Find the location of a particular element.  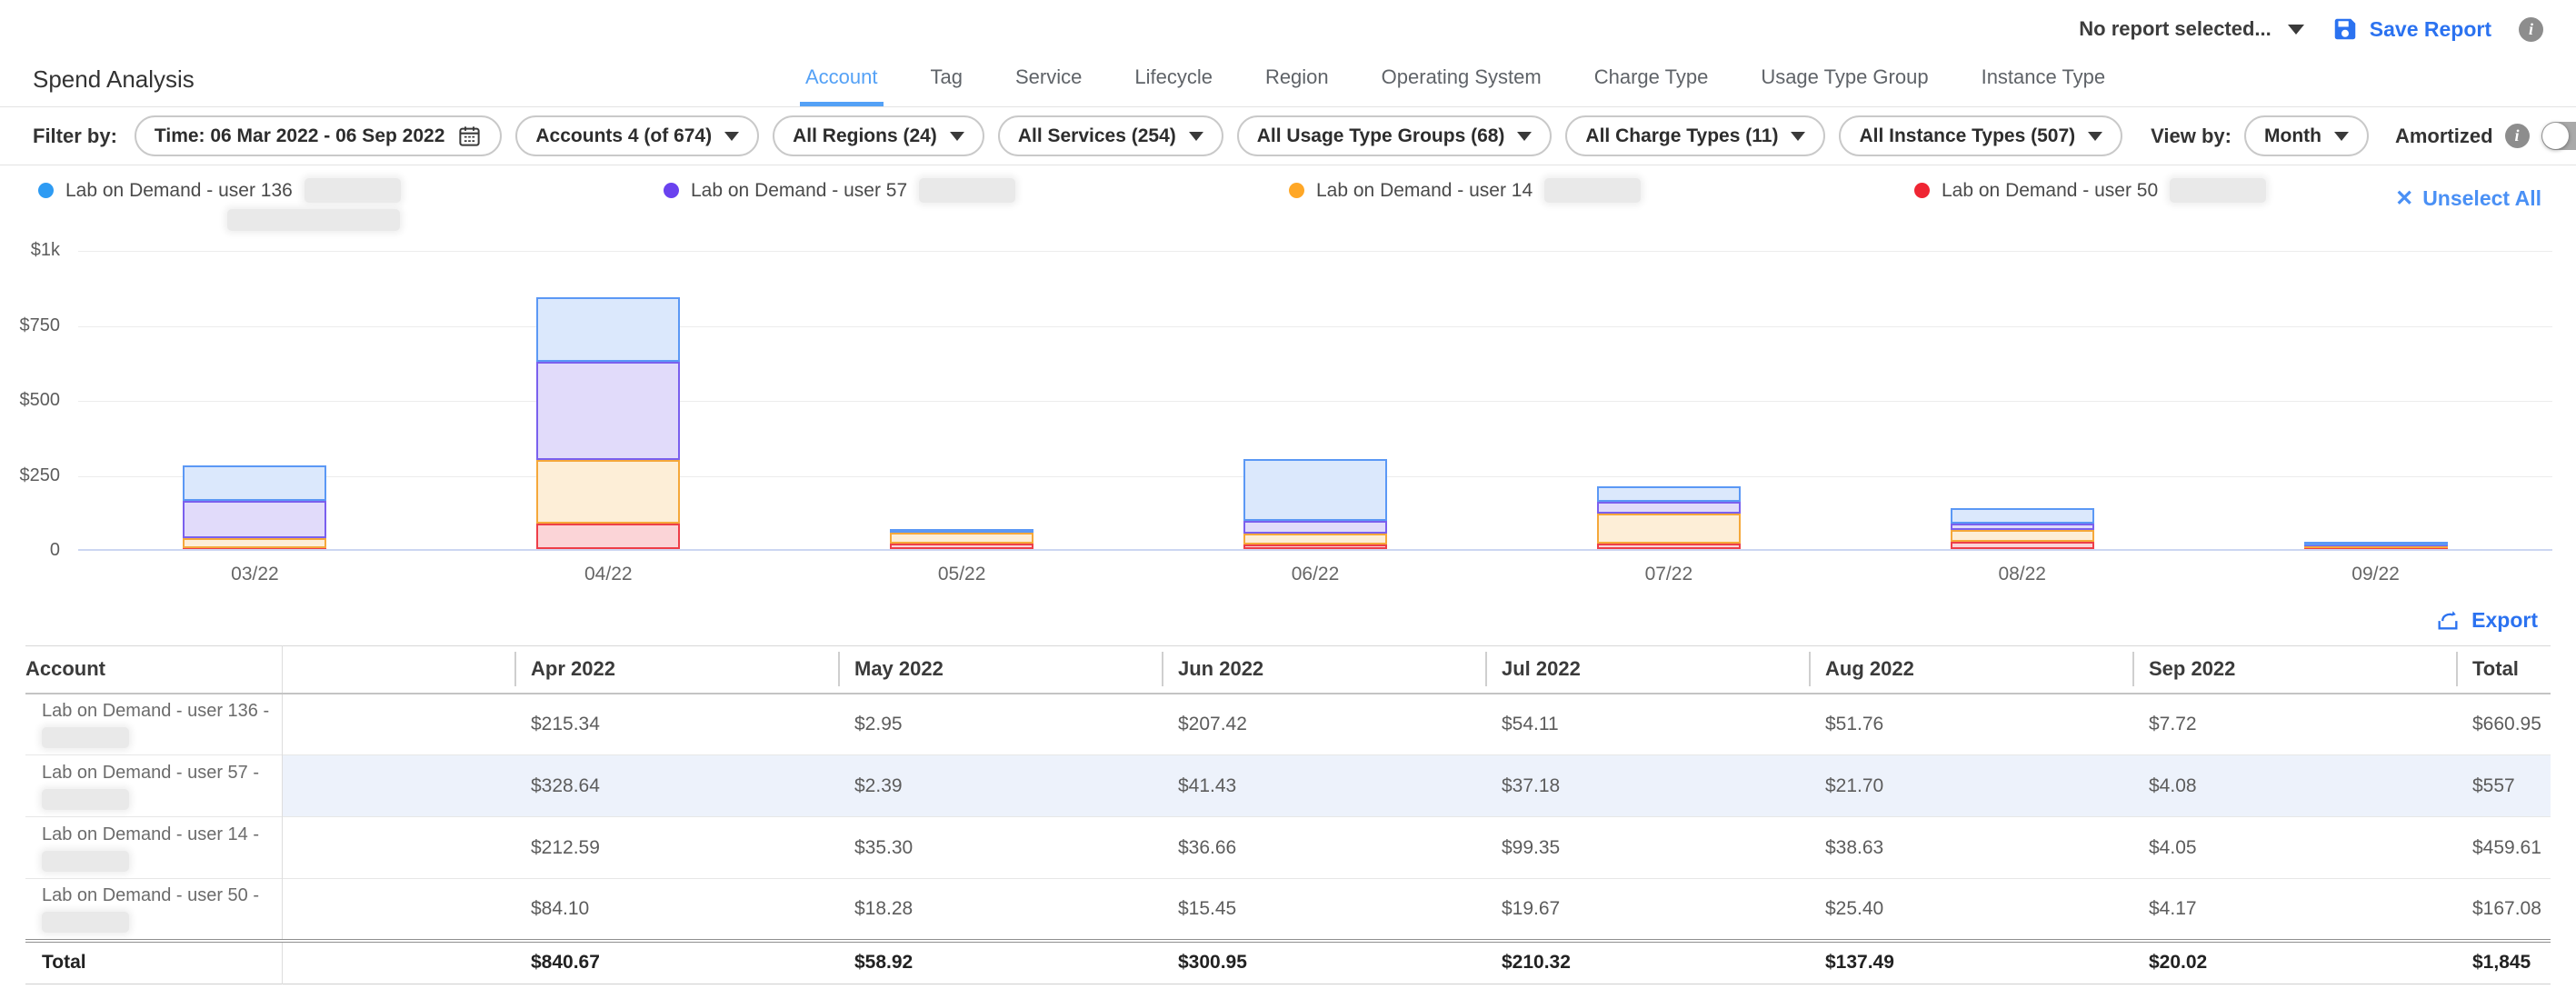

tab-tag: Tag is located at coordinates (946, 76).